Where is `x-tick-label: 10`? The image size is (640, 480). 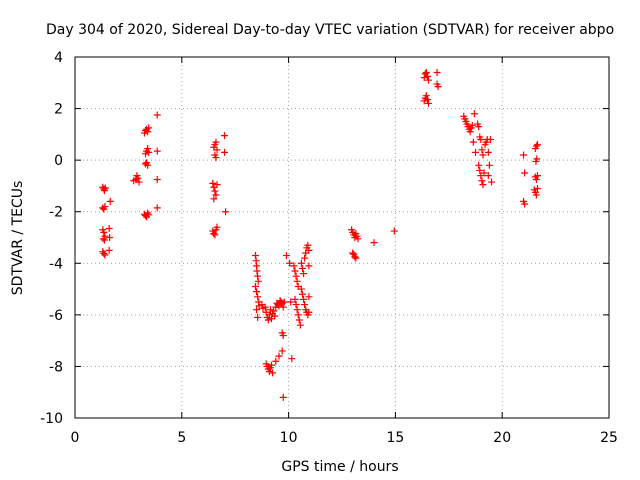
x-tick-label: 10 is located at coordinates (289, 438).